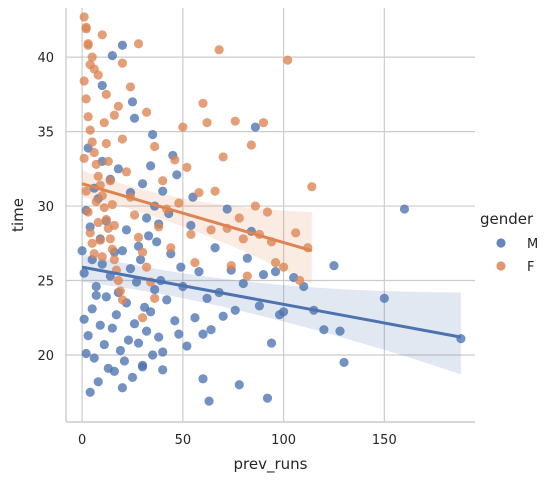 This screenshot has width=554, height=483. What do you see at coordinates (509, 242) in the screenshot?
I see `legend: gender MF` at bounding box center [509, 242].